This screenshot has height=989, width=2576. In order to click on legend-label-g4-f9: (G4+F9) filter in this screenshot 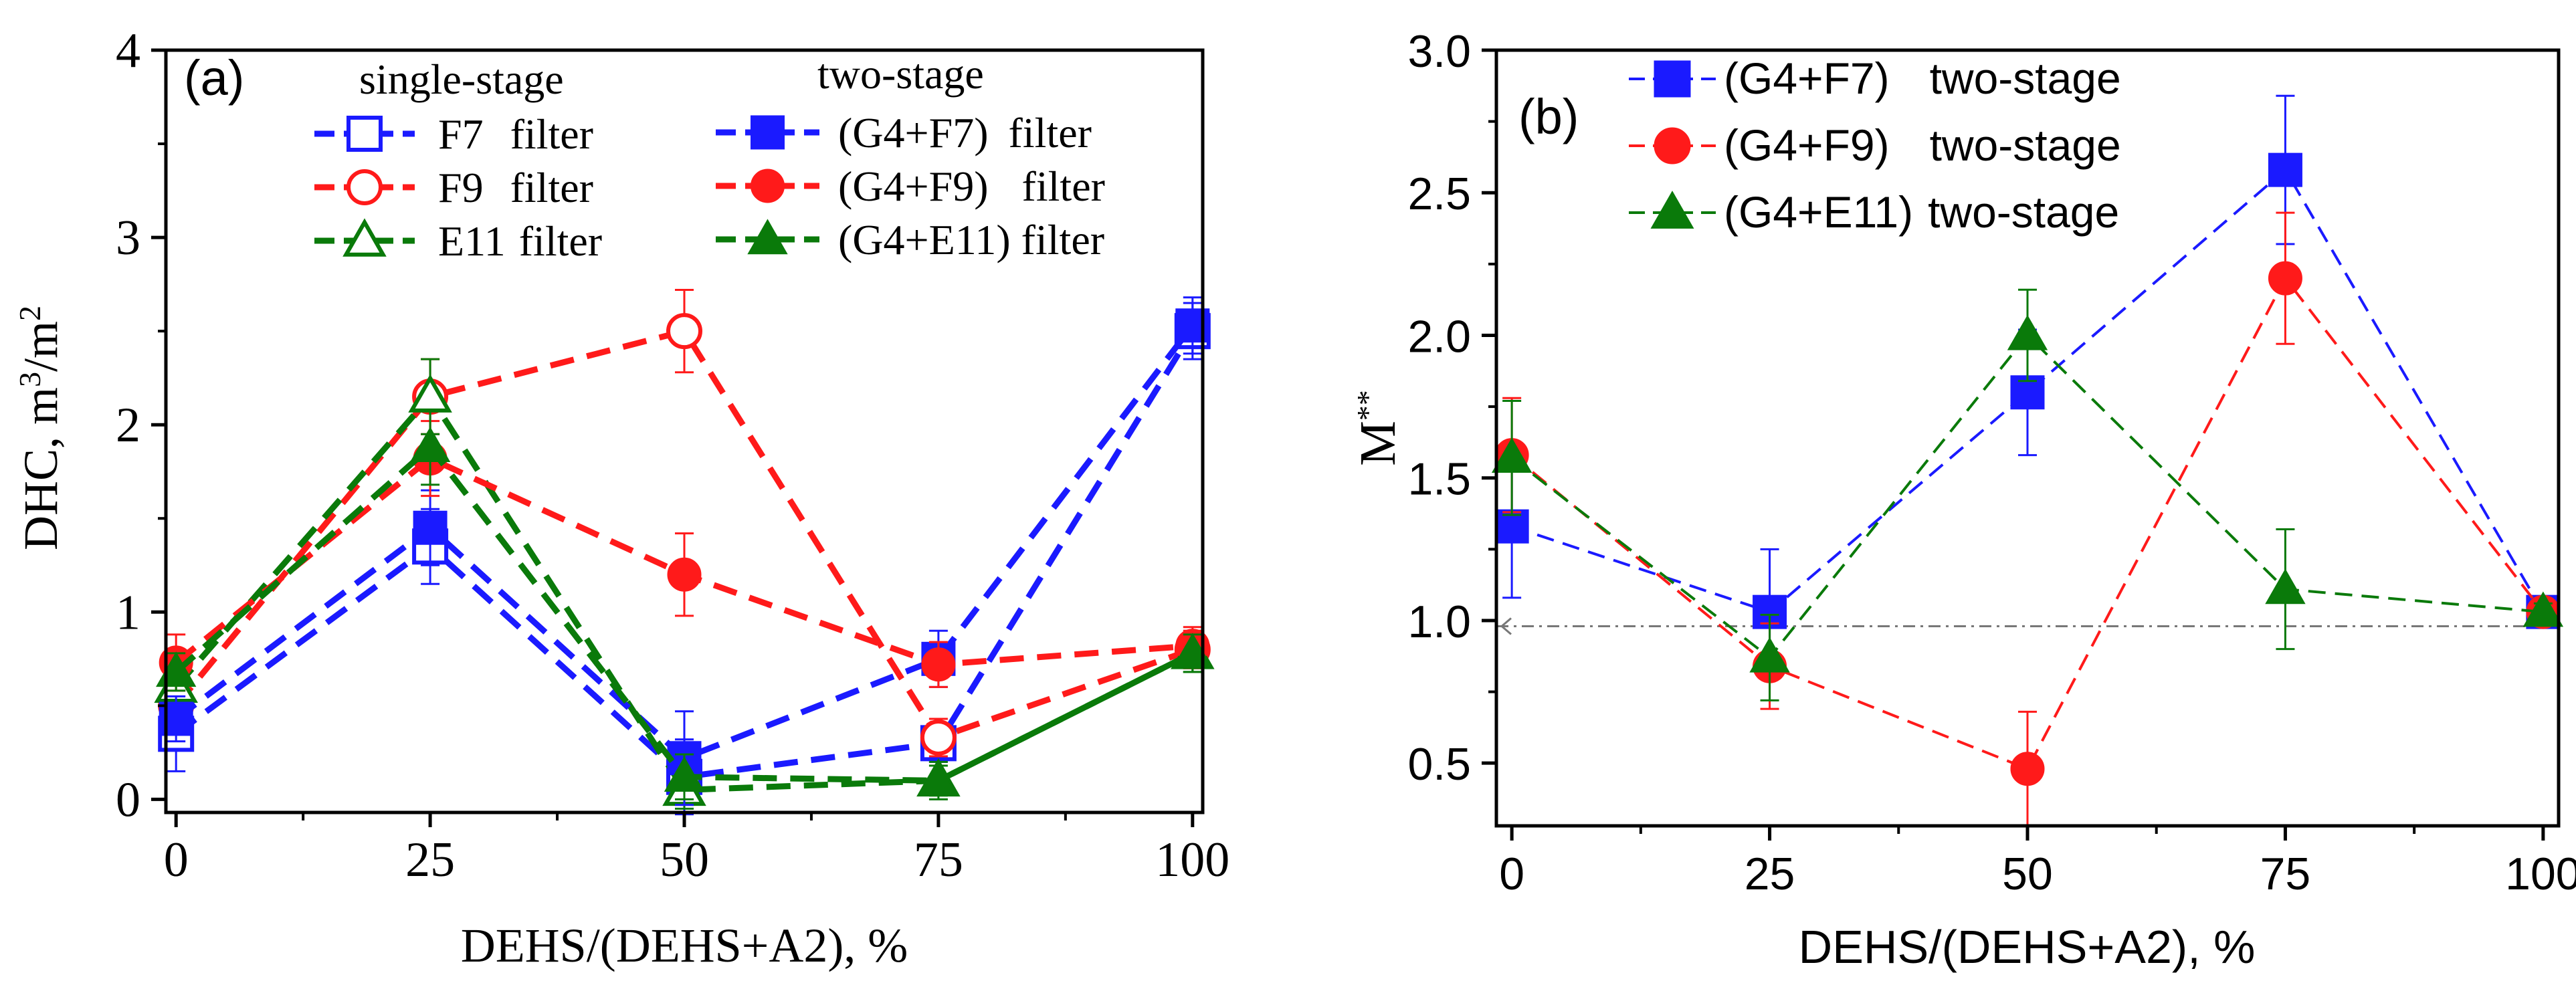, I will do `click(971, 186)`.